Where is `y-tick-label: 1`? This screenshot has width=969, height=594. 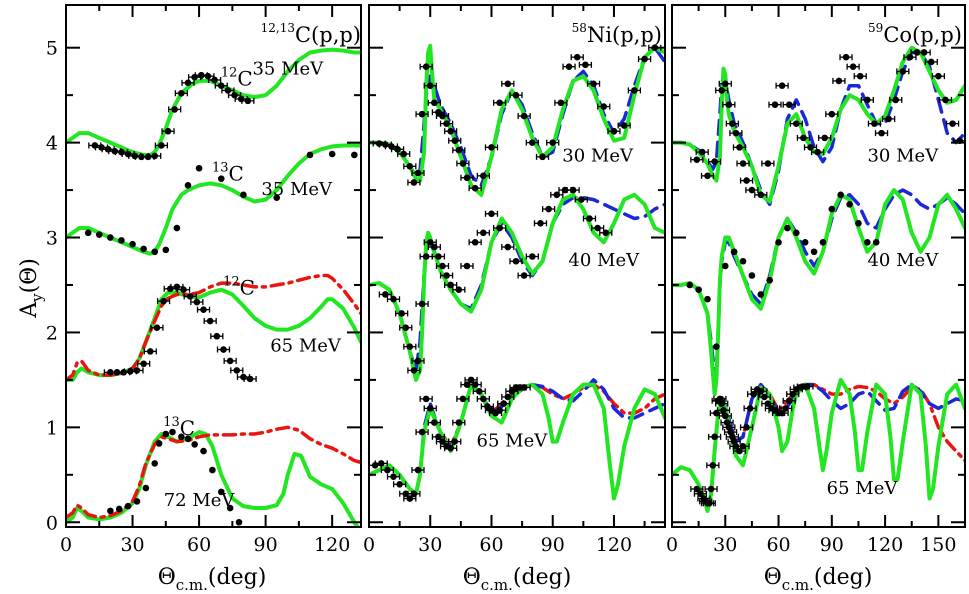 y-tick-label: 1 is located at coordinates (52, 428).